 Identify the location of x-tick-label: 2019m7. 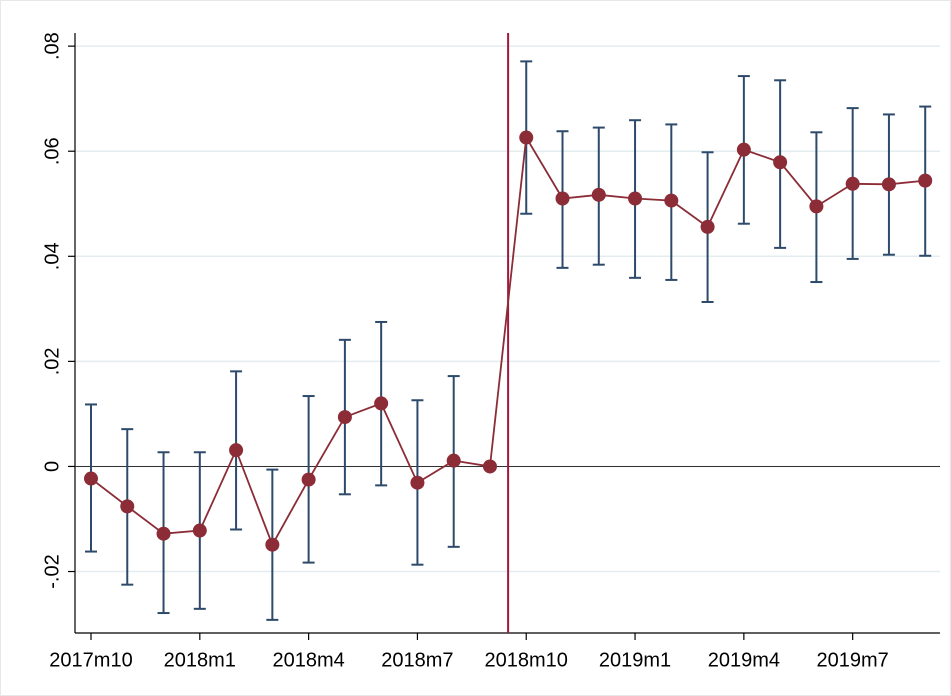
(853, 660).